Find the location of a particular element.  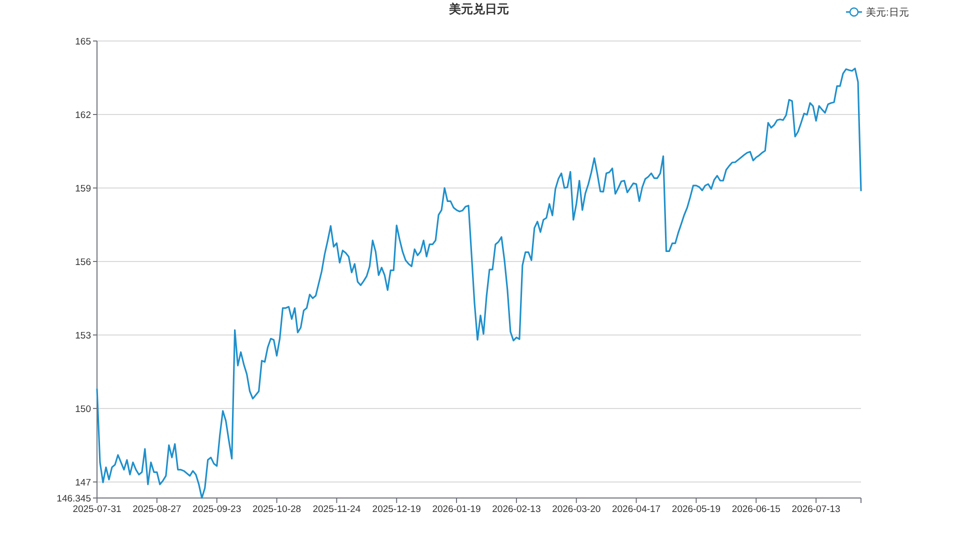

x-tick-label: 2026-05-19 is located at coordinates (696, 509).